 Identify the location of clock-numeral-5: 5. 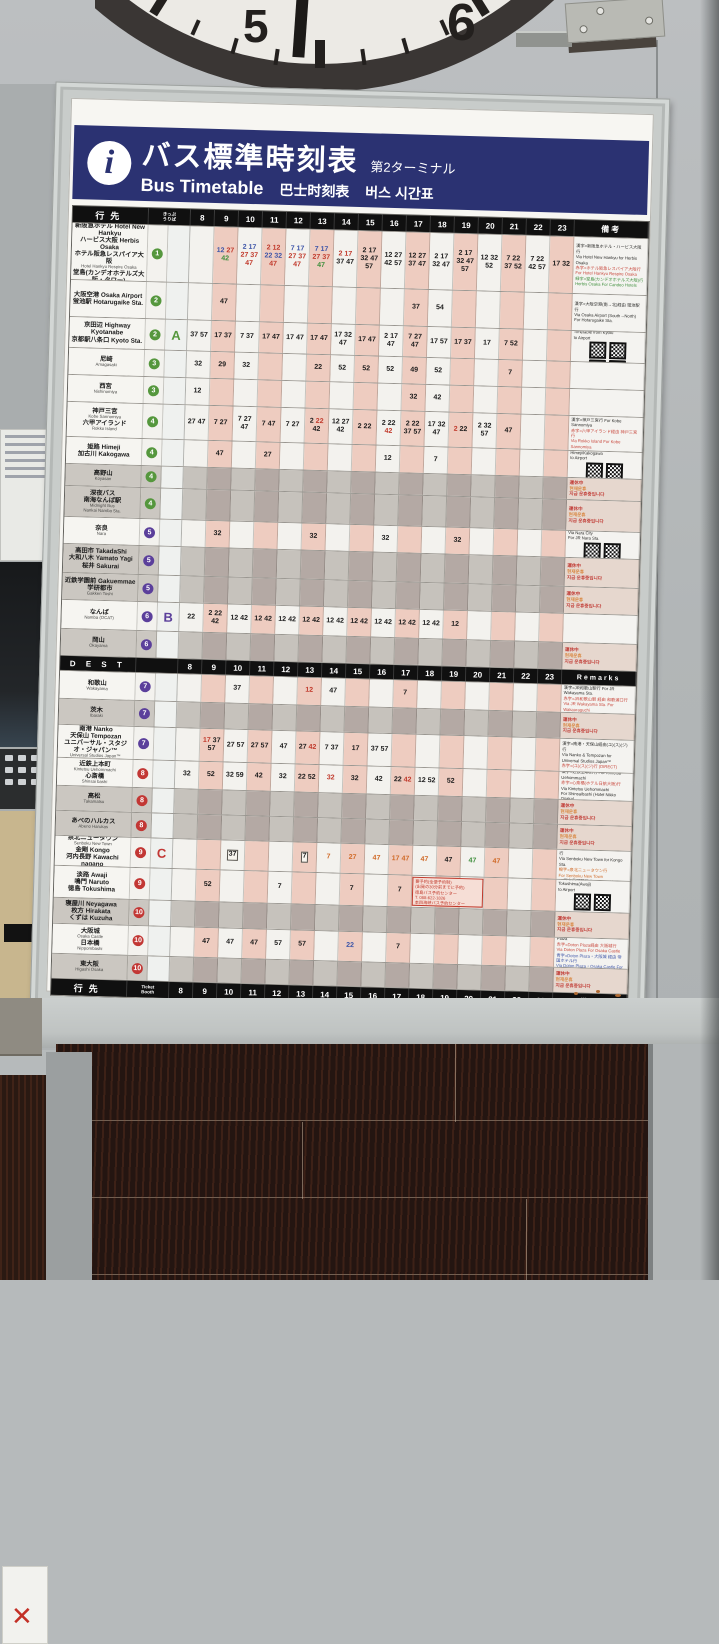
(256, 26).